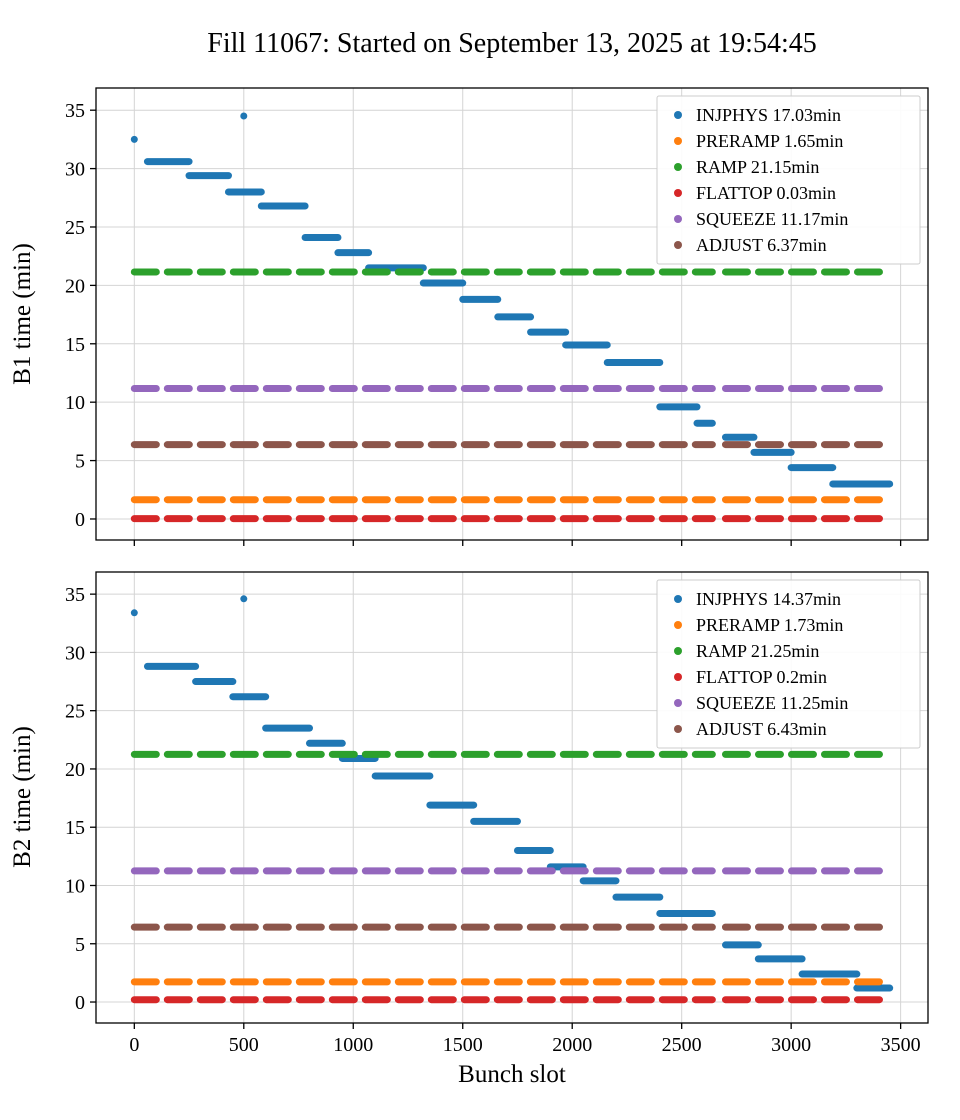 The image size is (960, 1120). What do you see at coordinates (772, 703) in the screenshot?
I see `legend-label: SQUEEZE 11.25min` at bounding box center [772, 703].